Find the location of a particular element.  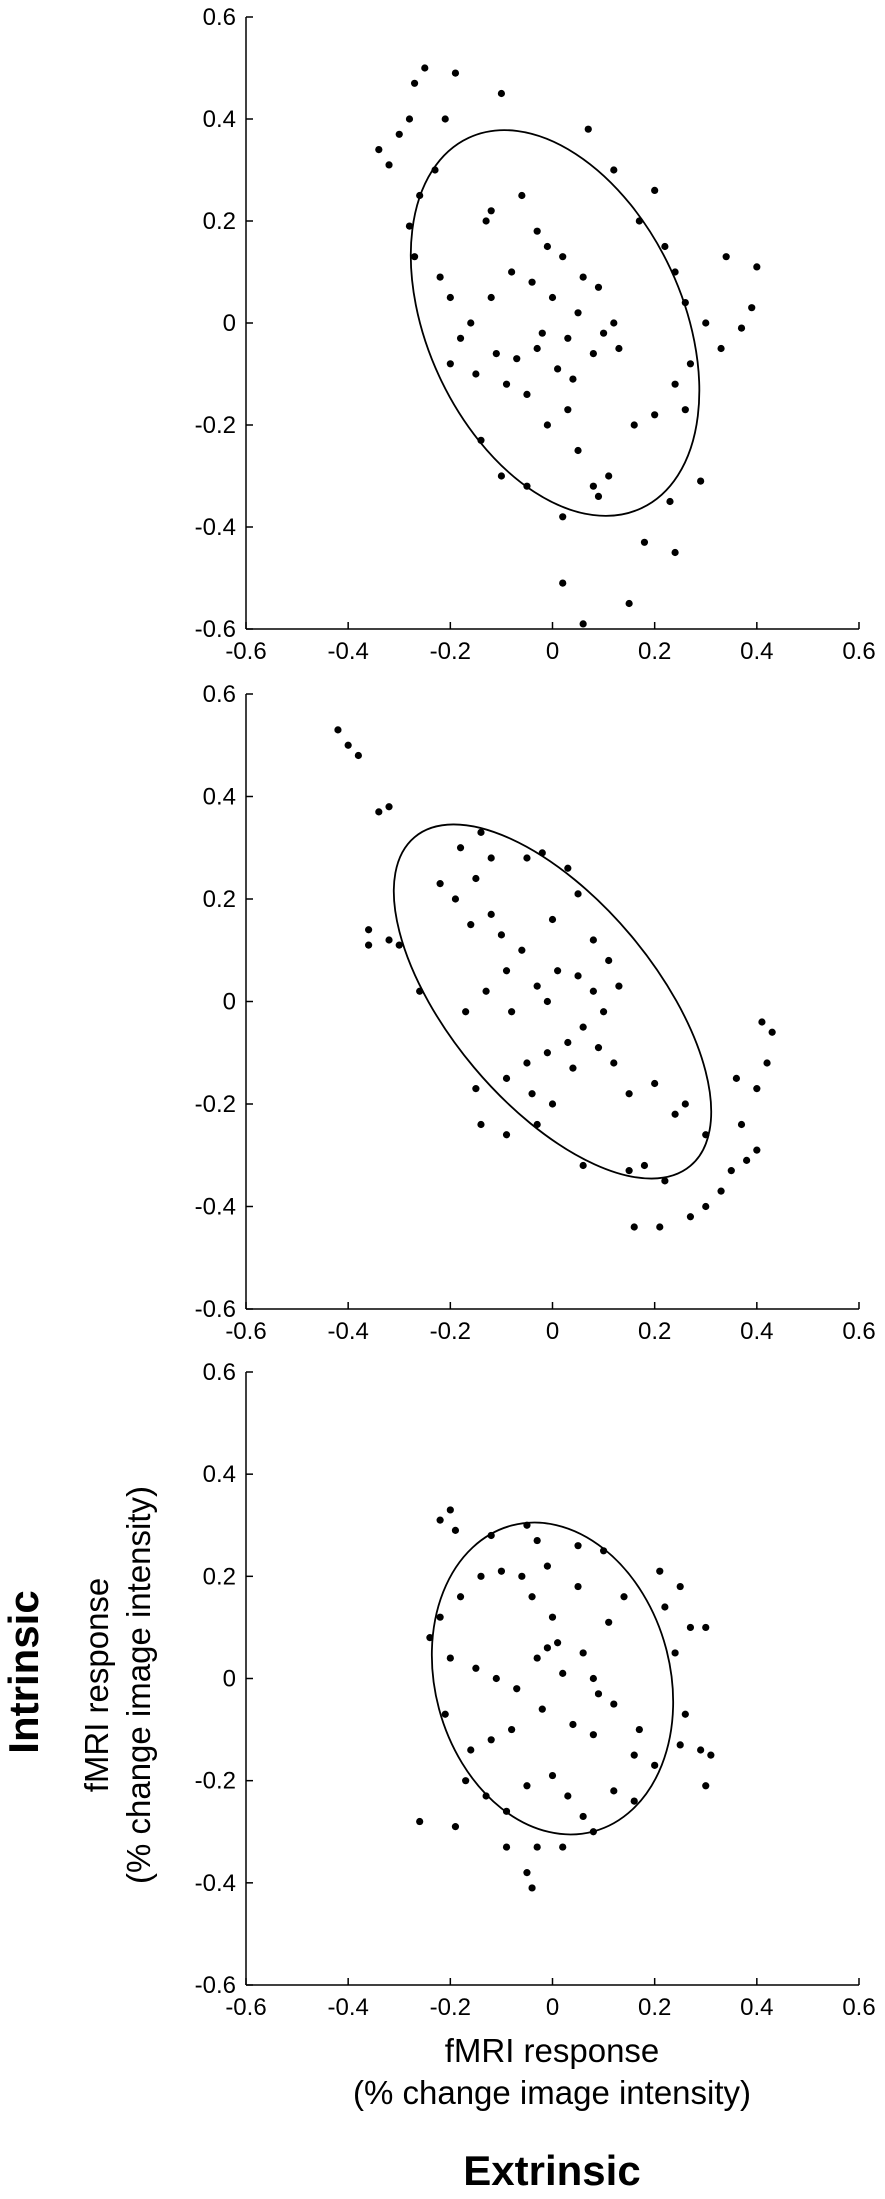

y-axis-label: (% change image intensity) is located at coordinates (138, 1685).